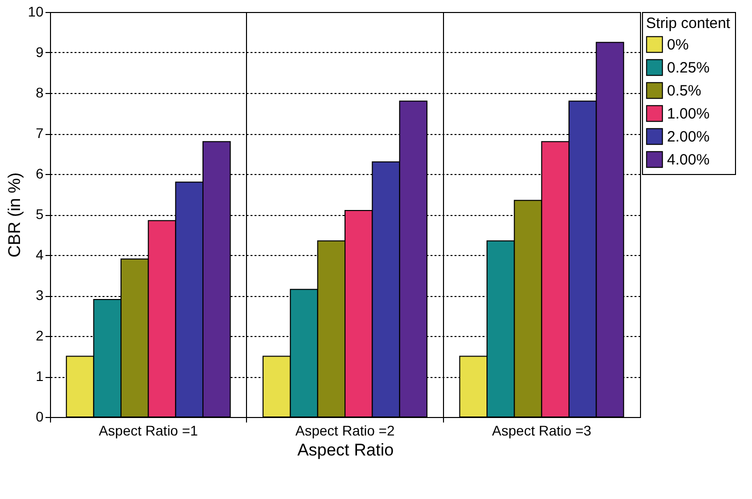  Describe the element at coordinates (40, 295) in the screenshot. I see `y-tick-label: 3` at that location.